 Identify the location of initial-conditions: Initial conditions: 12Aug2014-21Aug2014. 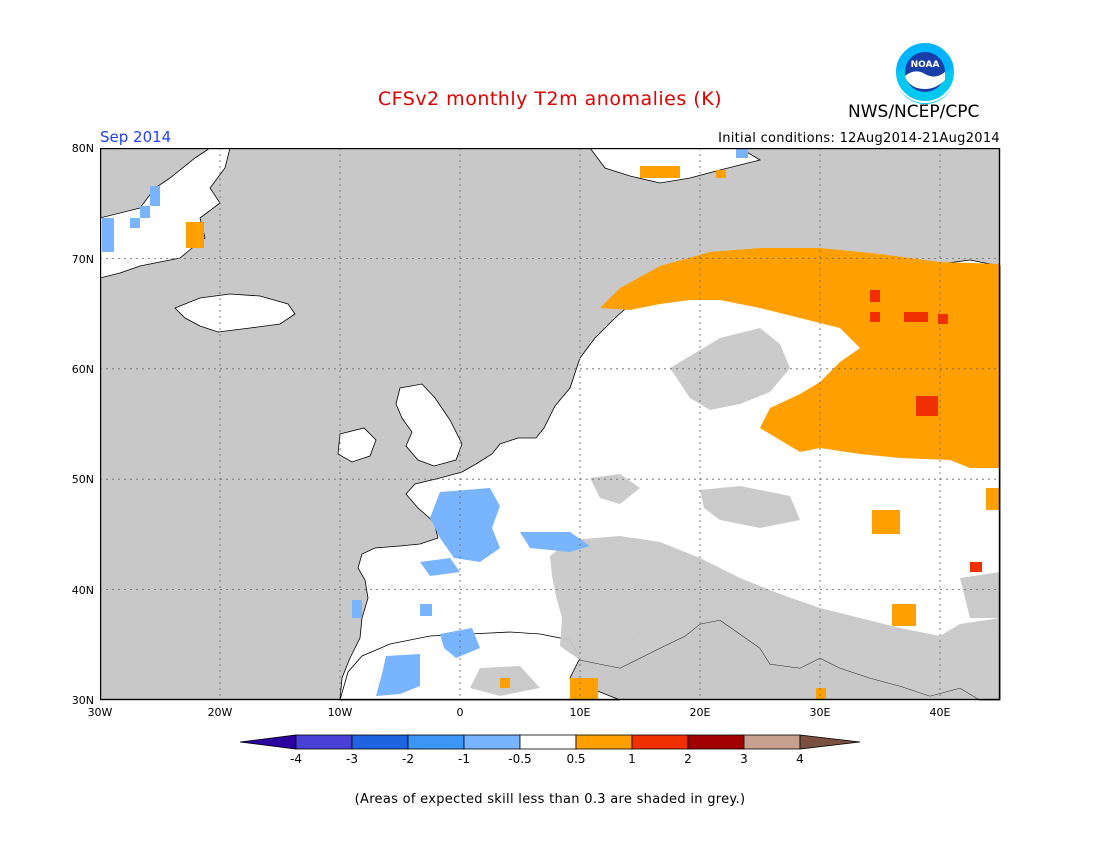
(859, 138).